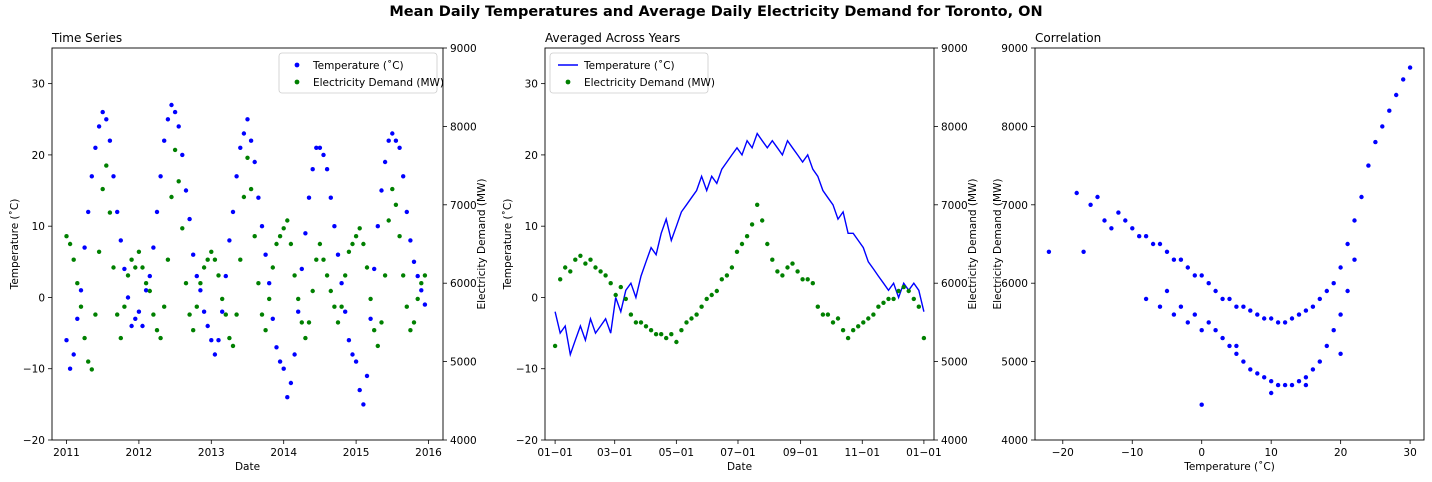 The height and width of the screenshot is (482, 1432). Describe the element at coordinates (463, 206) in the screenshot. I see `y-right-tick-label: 7000` at that location.